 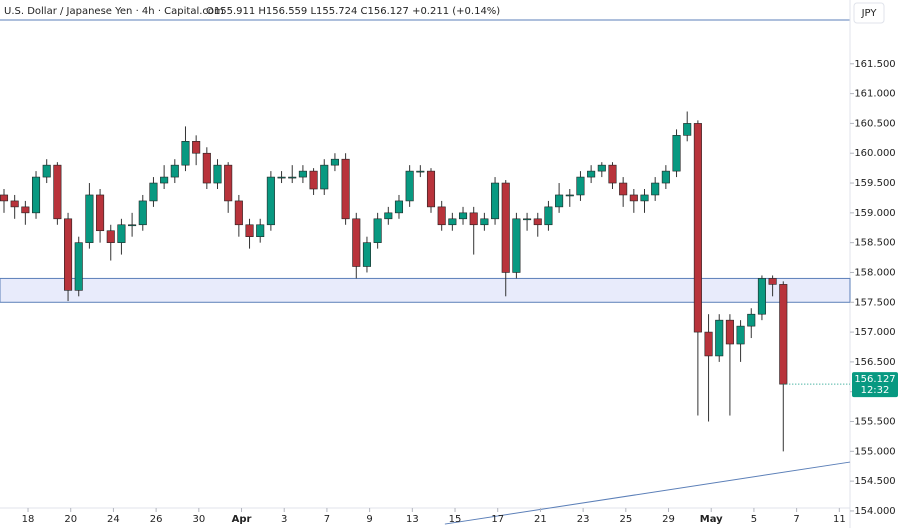 I want to click on y-tick-label: 159.500, so click(x=874, y=183).